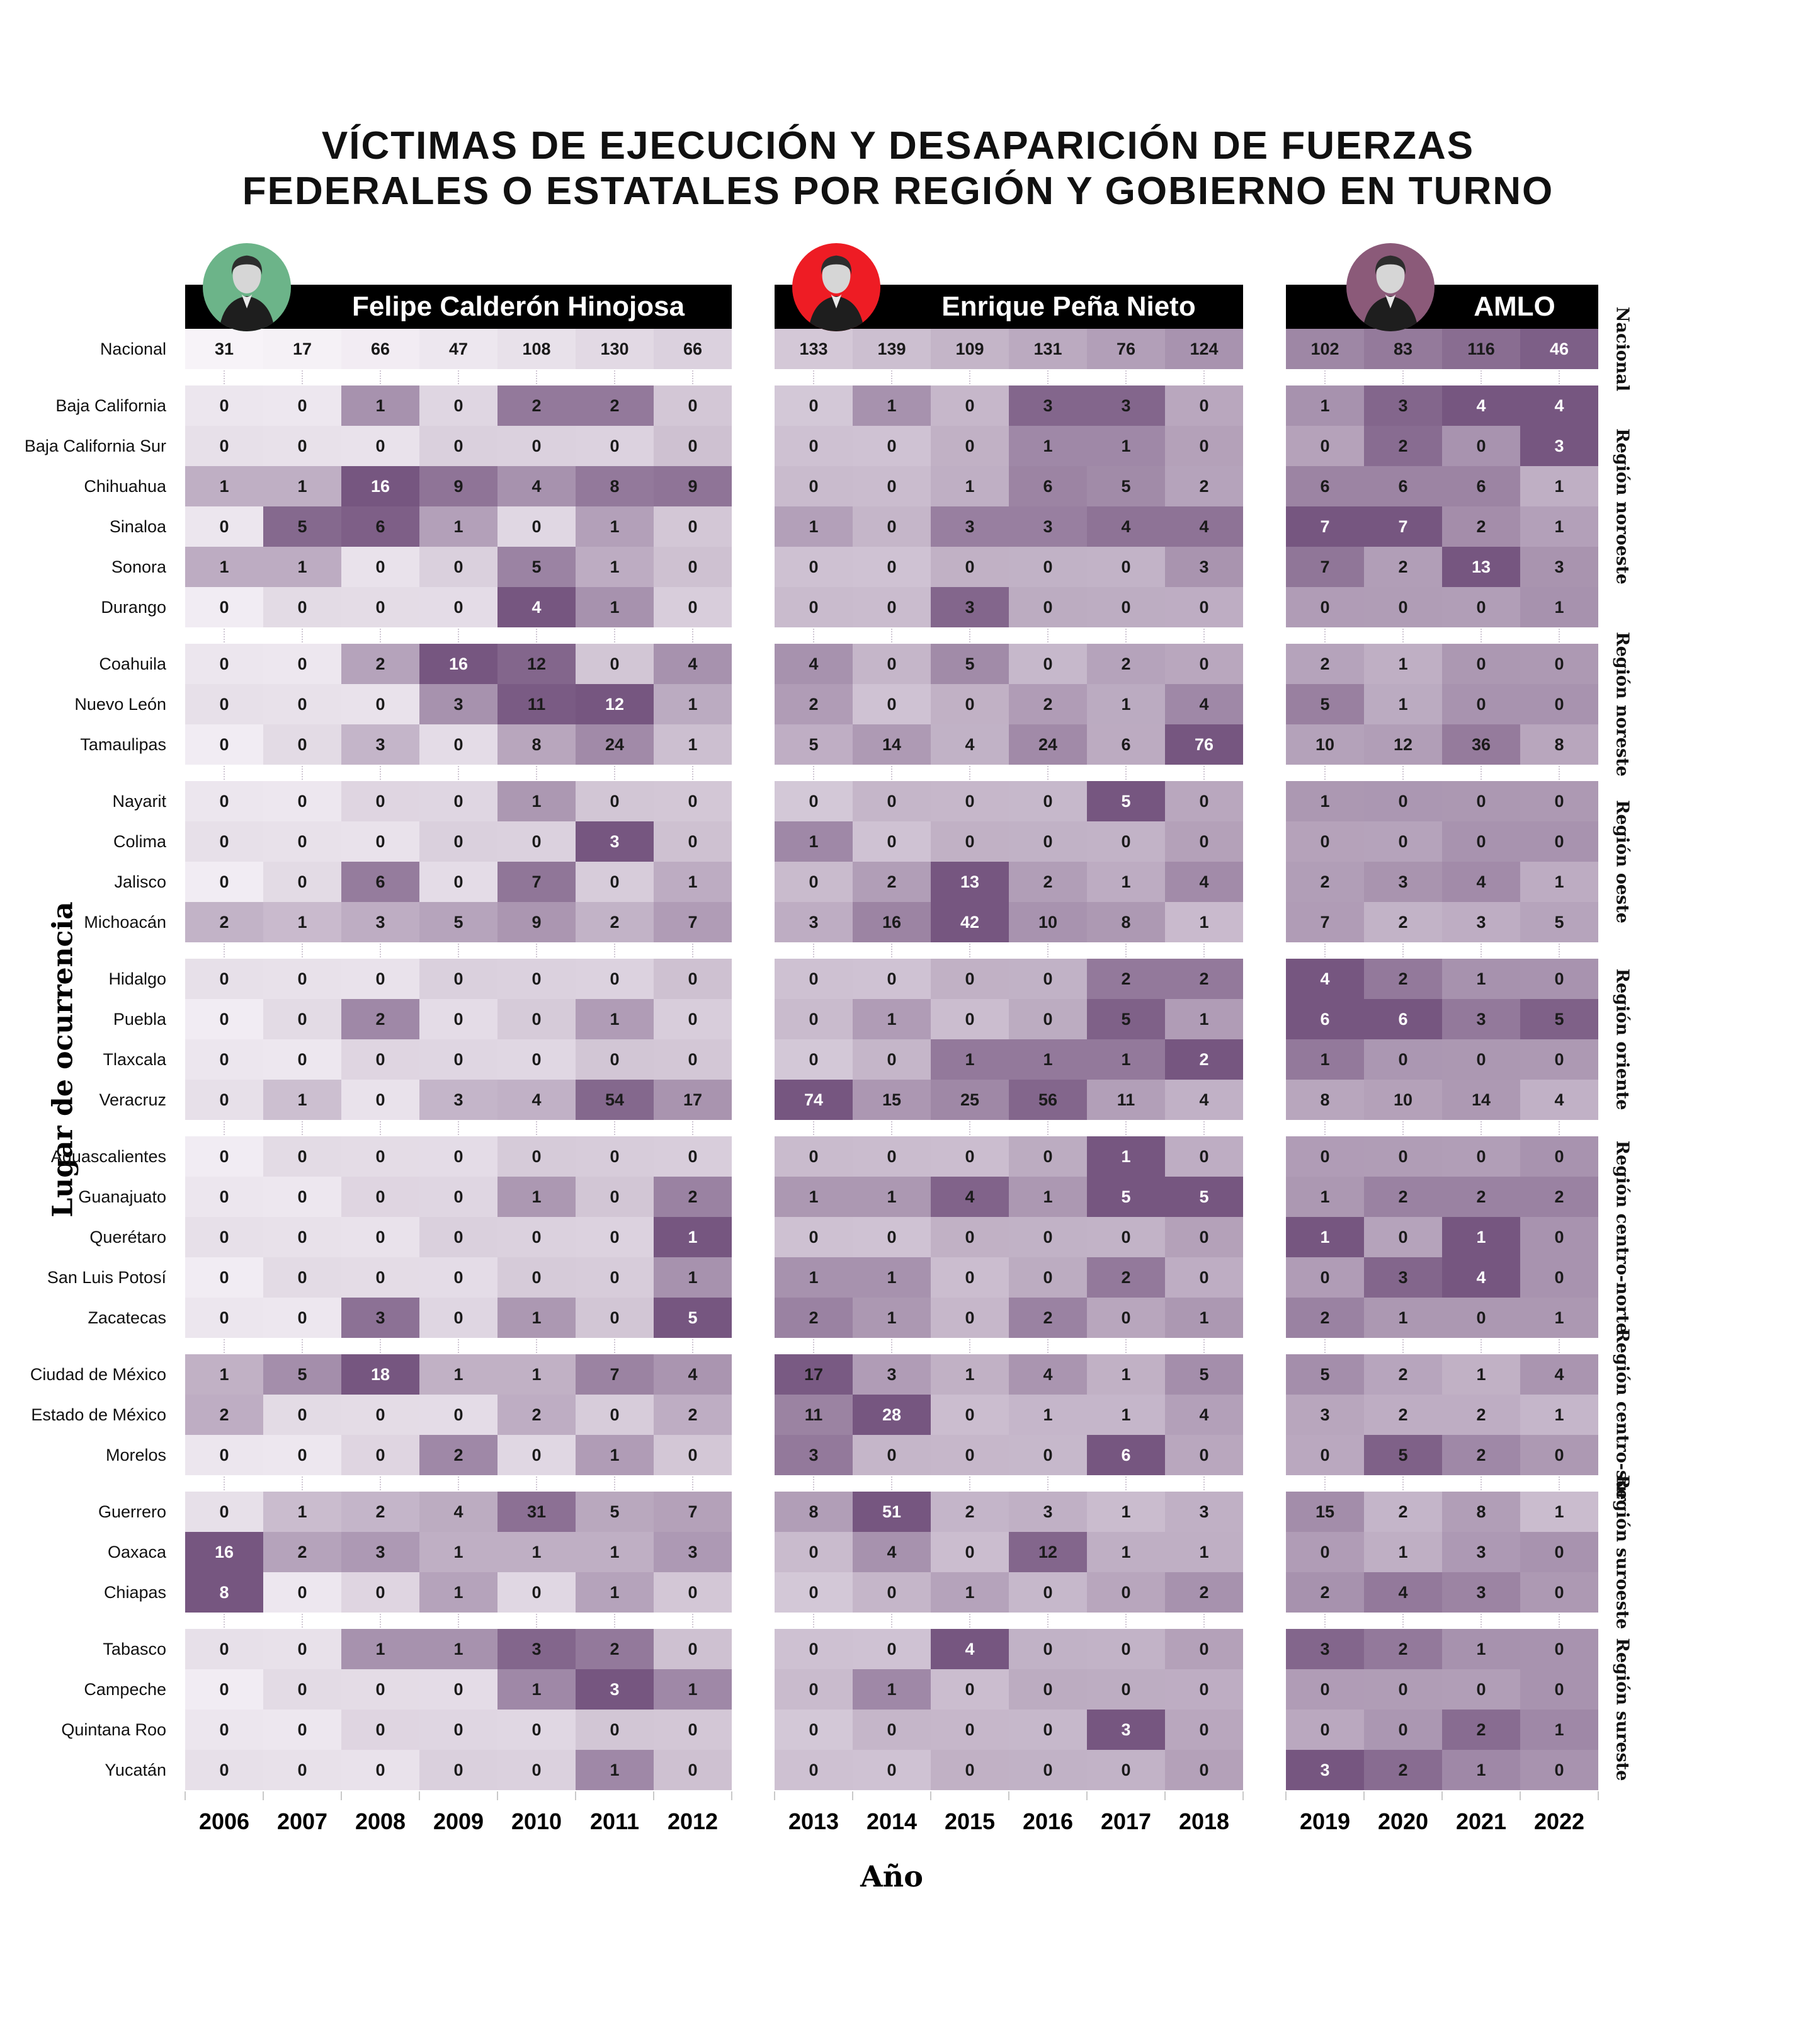  I want to click on x-tick-label: 2010, so click(536, 1821).